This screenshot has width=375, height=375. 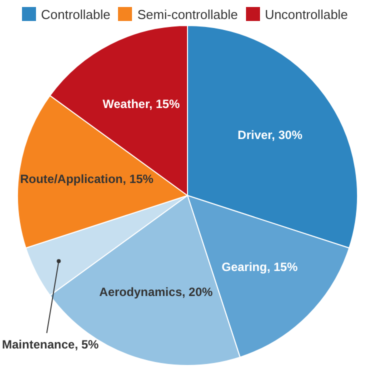 I want to click on slice-label: Maintenance, 5%, so click(x=51, y=344).